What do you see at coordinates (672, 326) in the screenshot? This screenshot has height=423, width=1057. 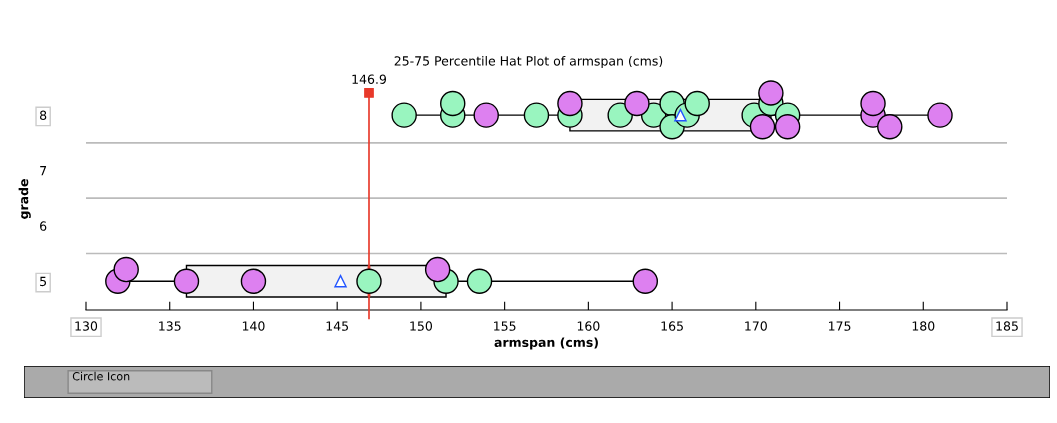 I see `x-tick-label: 165` at bounding box center [672, 326].